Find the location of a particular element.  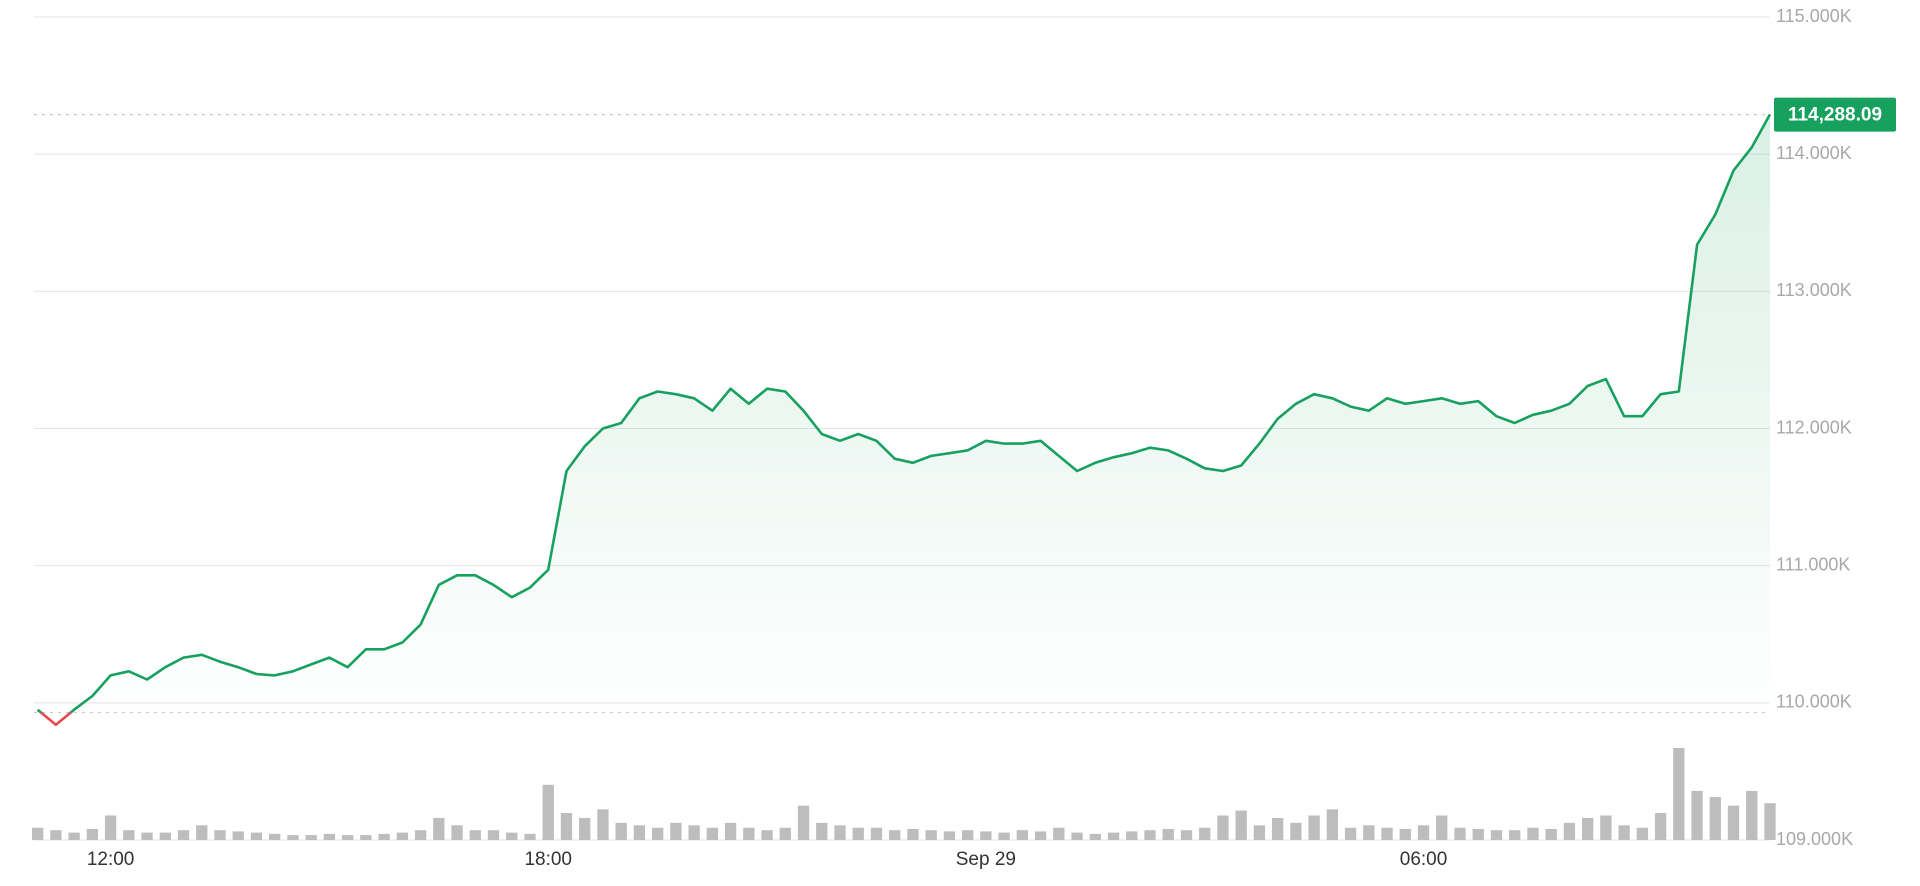

x-tick-label: 06:00 is located at coordinates (1424, 859).